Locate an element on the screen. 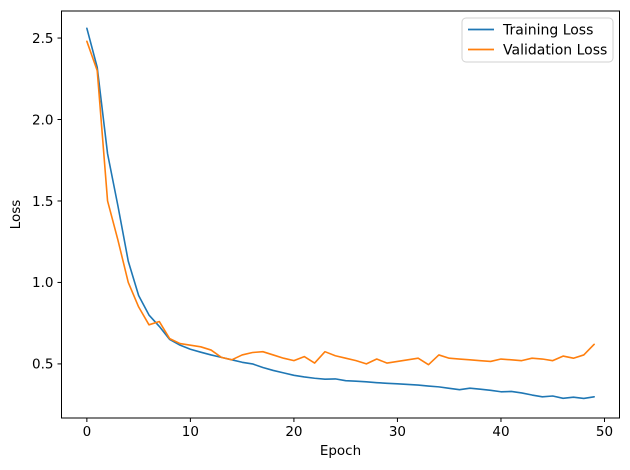 The width and height of the screenshot is (630, 470). y-tick-label: 1.0 is located at coordinates (42, 283).